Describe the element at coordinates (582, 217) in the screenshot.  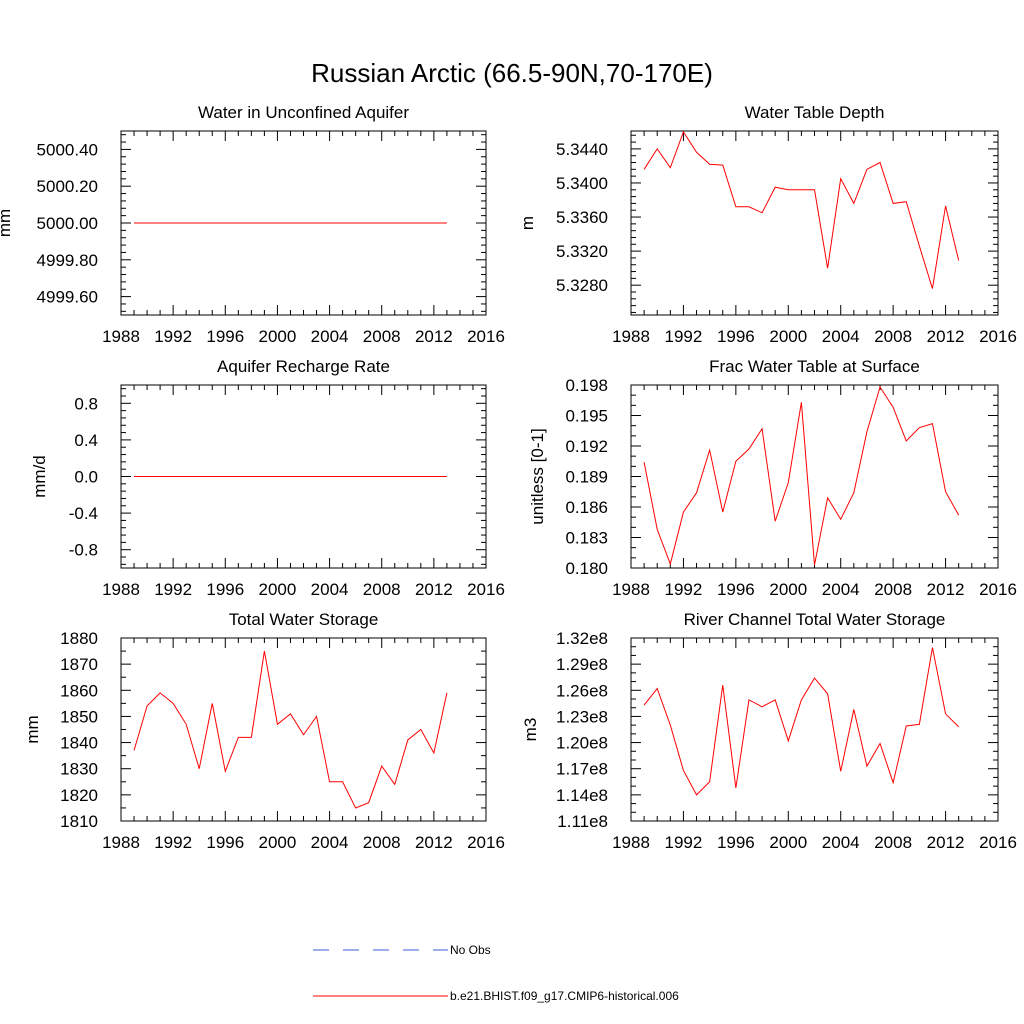
I see `y-tick-label: 5.3360` at that location.